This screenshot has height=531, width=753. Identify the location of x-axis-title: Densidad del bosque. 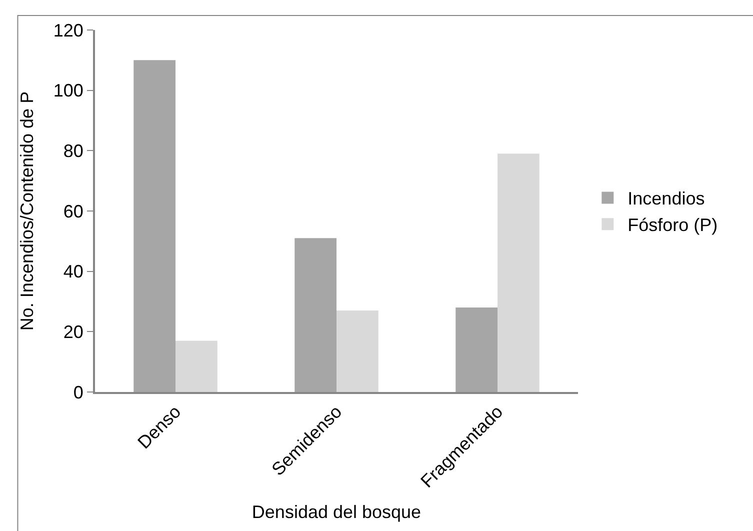
(337, 512).